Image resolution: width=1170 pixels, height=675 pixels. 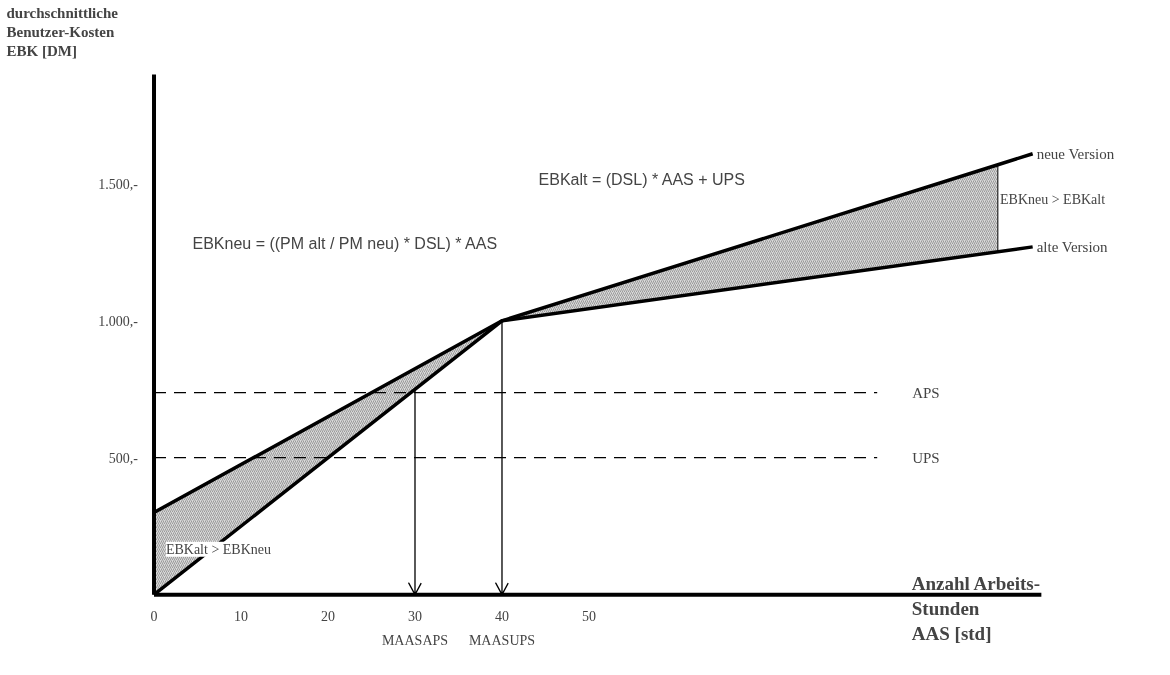 I want to click on annotation: EBKneu = ((PM alt / PM neu) * DSL) * AAS, so click(x=345, y=243).